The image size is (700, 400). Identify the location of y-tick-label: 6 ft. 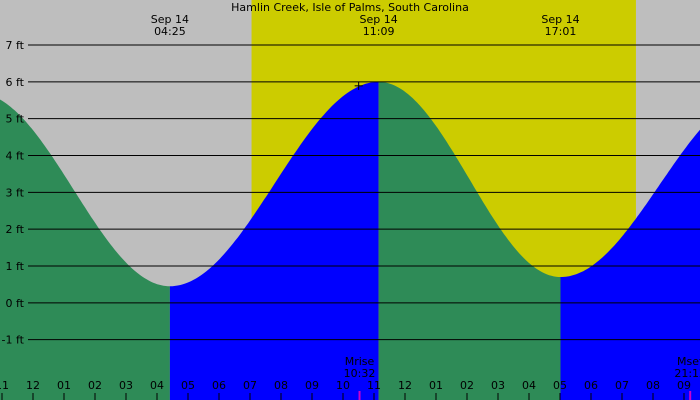
(15, 82).